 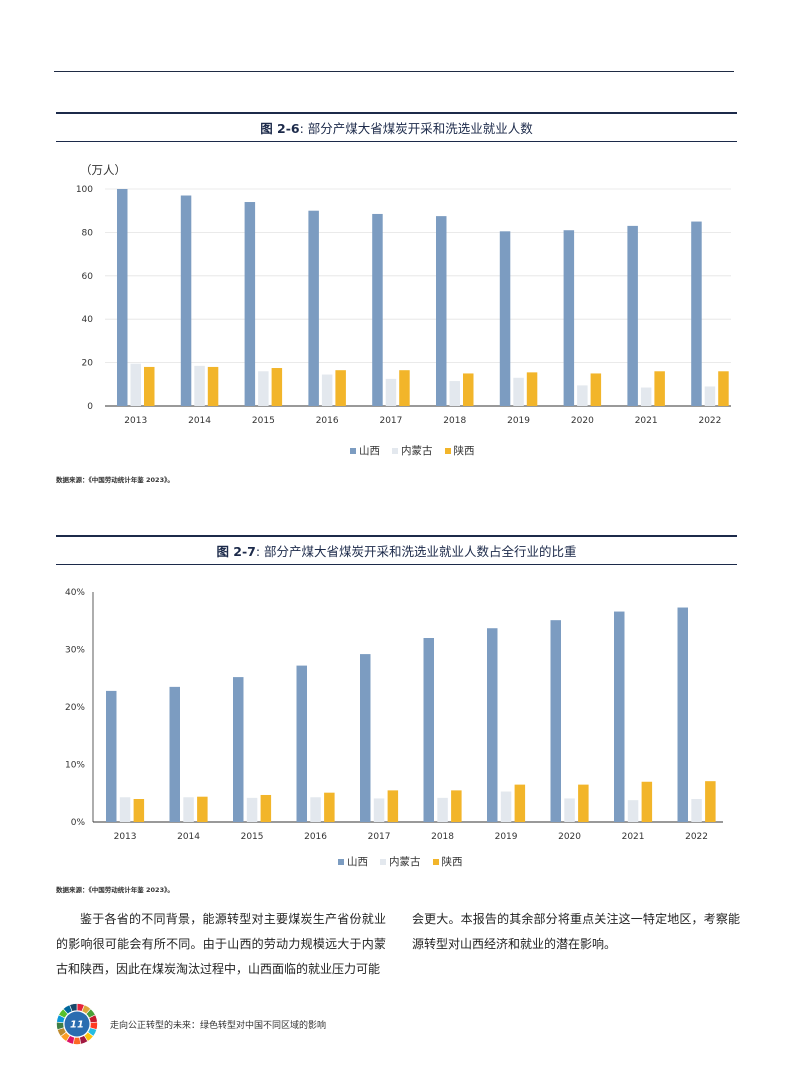 I want to click on bar-陕西-2015, so click(x=266, y=808).